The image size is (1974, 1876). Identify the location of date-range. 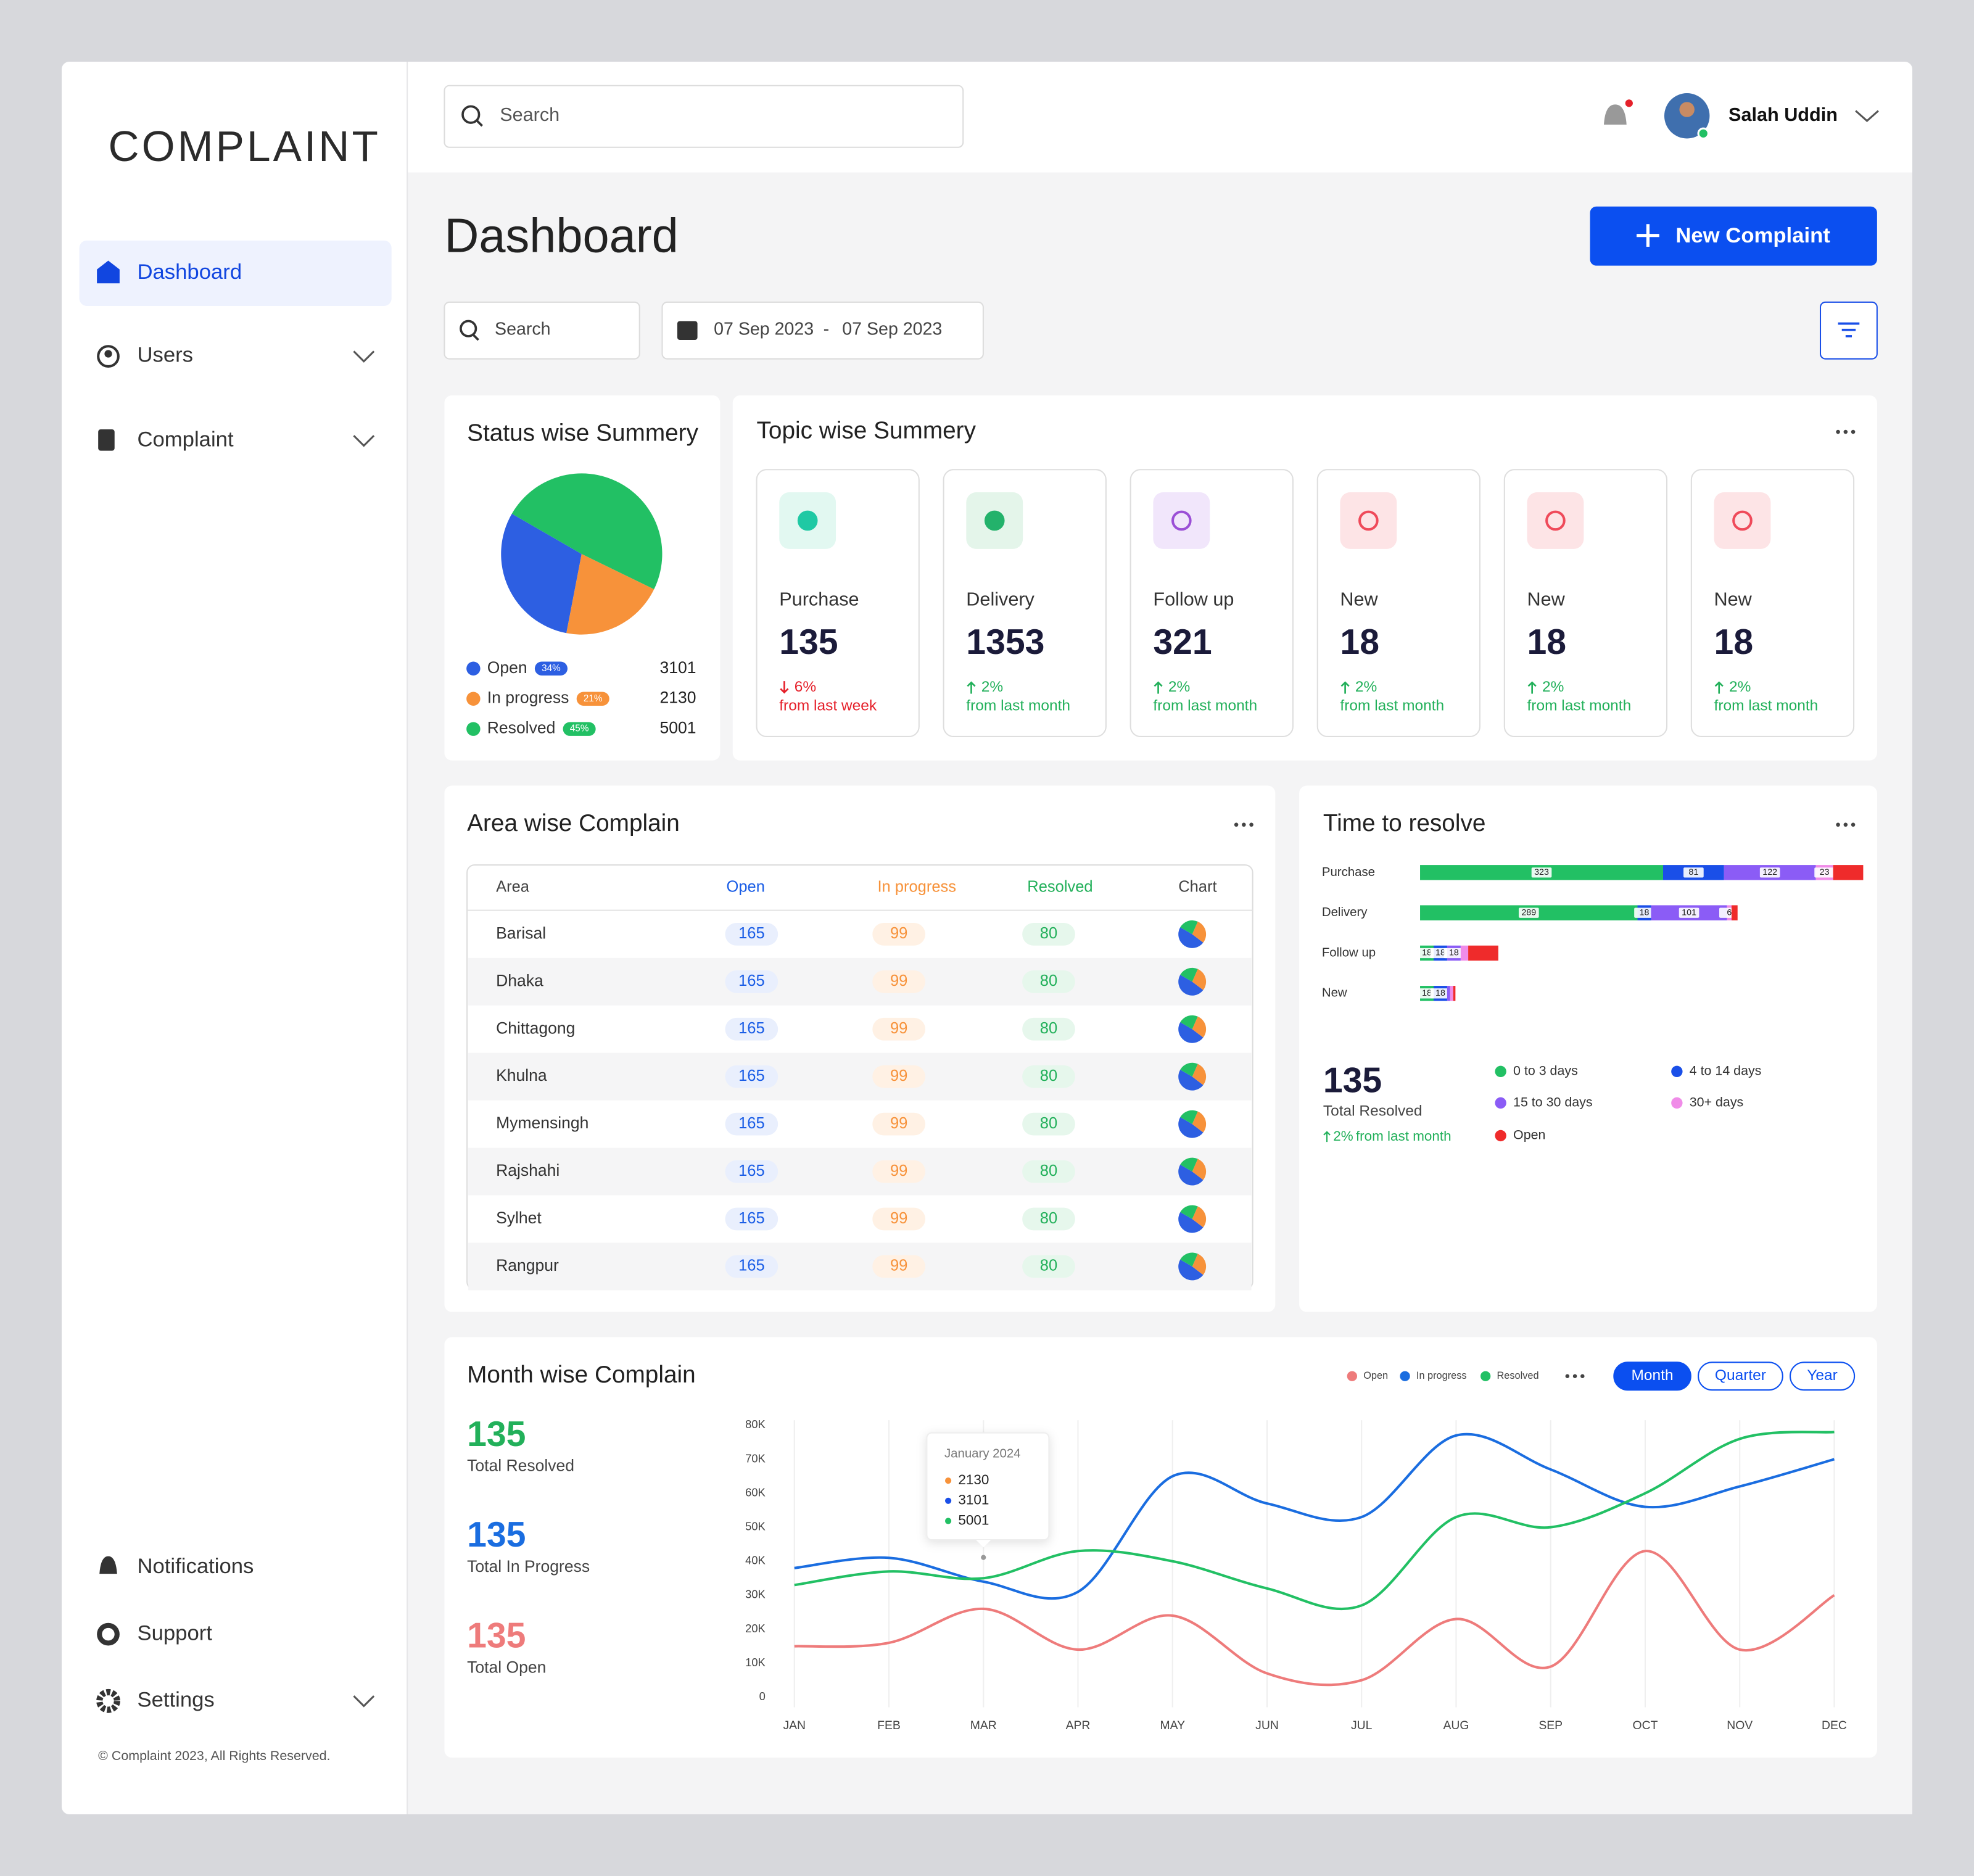
(822, 330).